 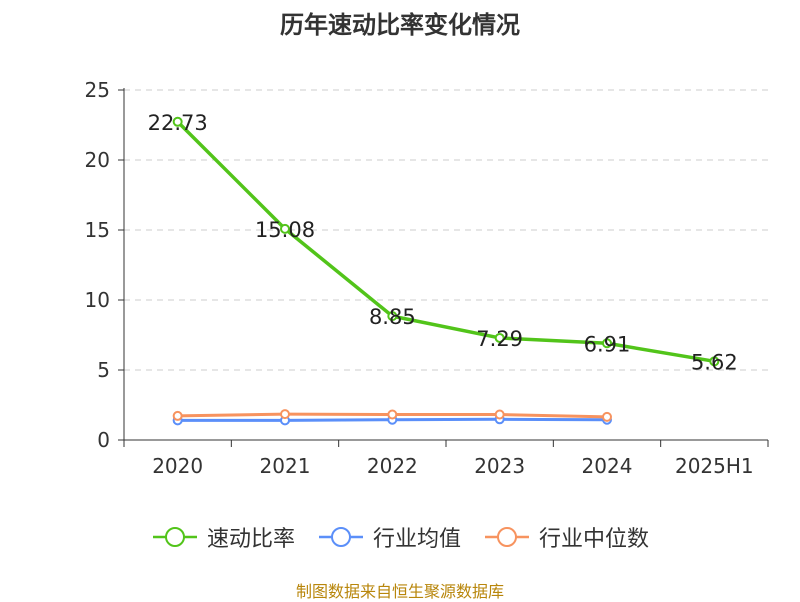 What do you see at coordinates (97, 300) in the screenshot?
I see `y-tick-label: 10` at bounding box center [97, 300].